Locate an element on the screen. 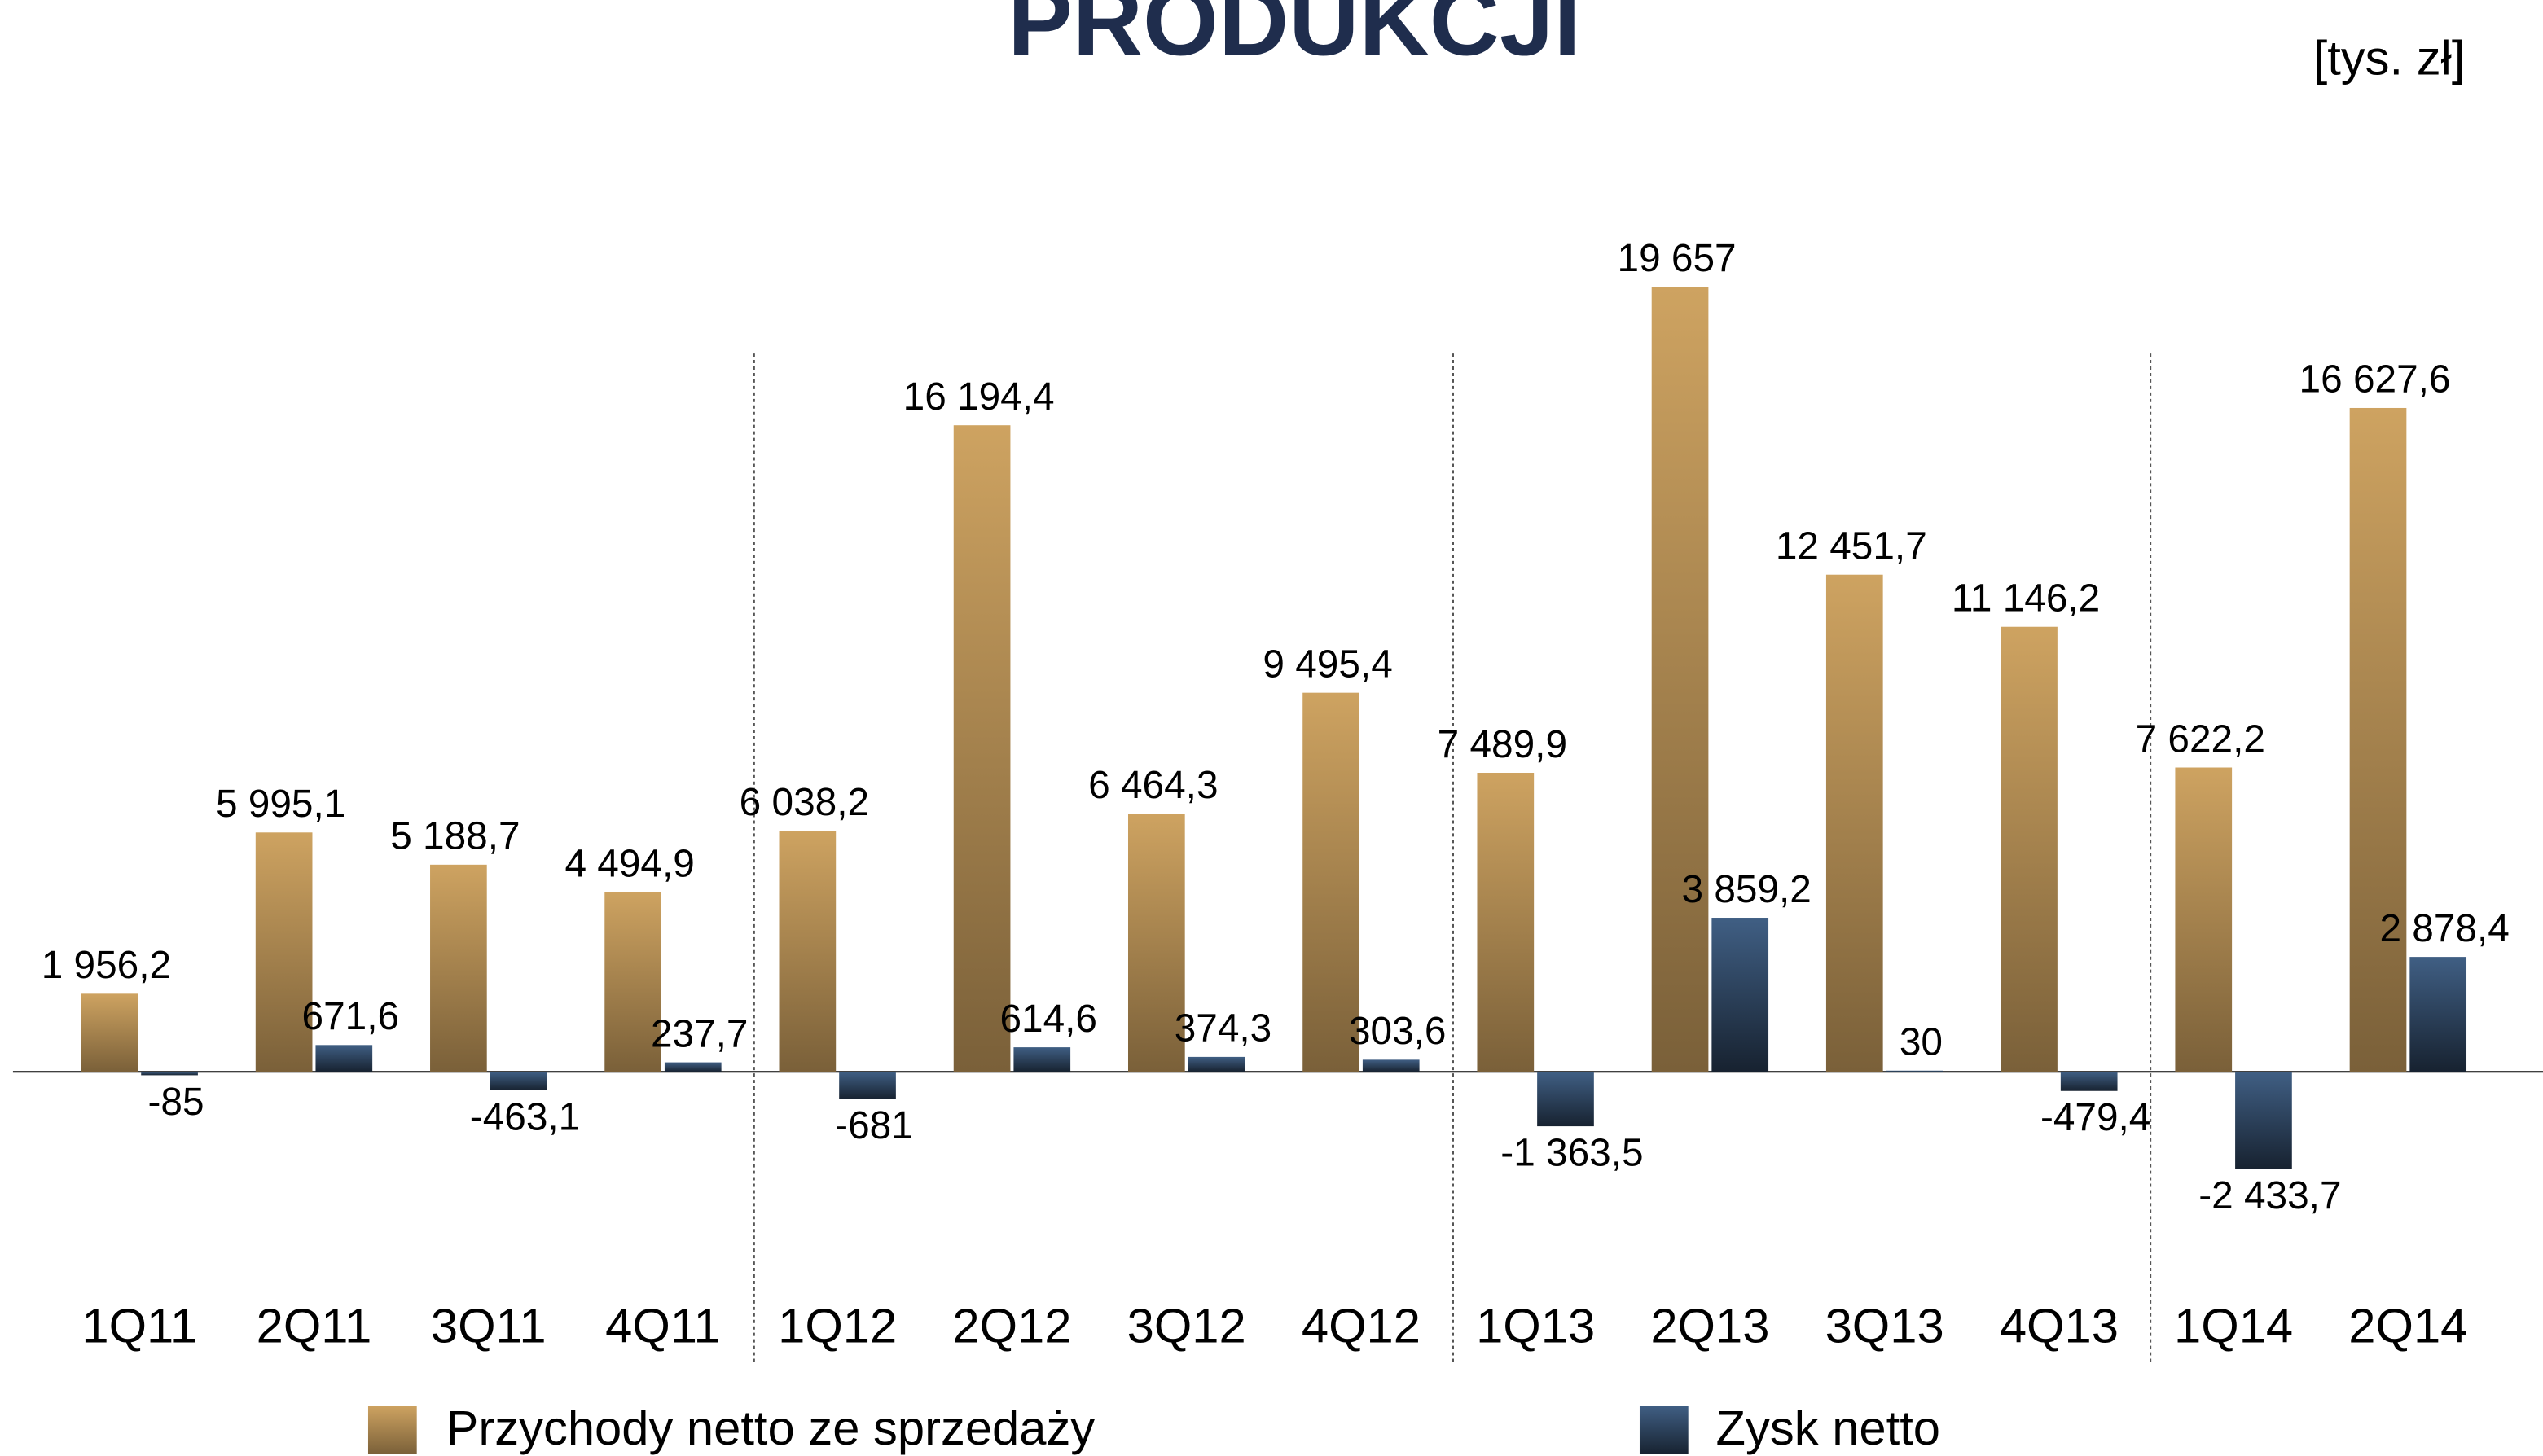 The height and width of the screenshot is (1456, 2543). data-label: 303,6 is located at coordinates (1398, 1031).